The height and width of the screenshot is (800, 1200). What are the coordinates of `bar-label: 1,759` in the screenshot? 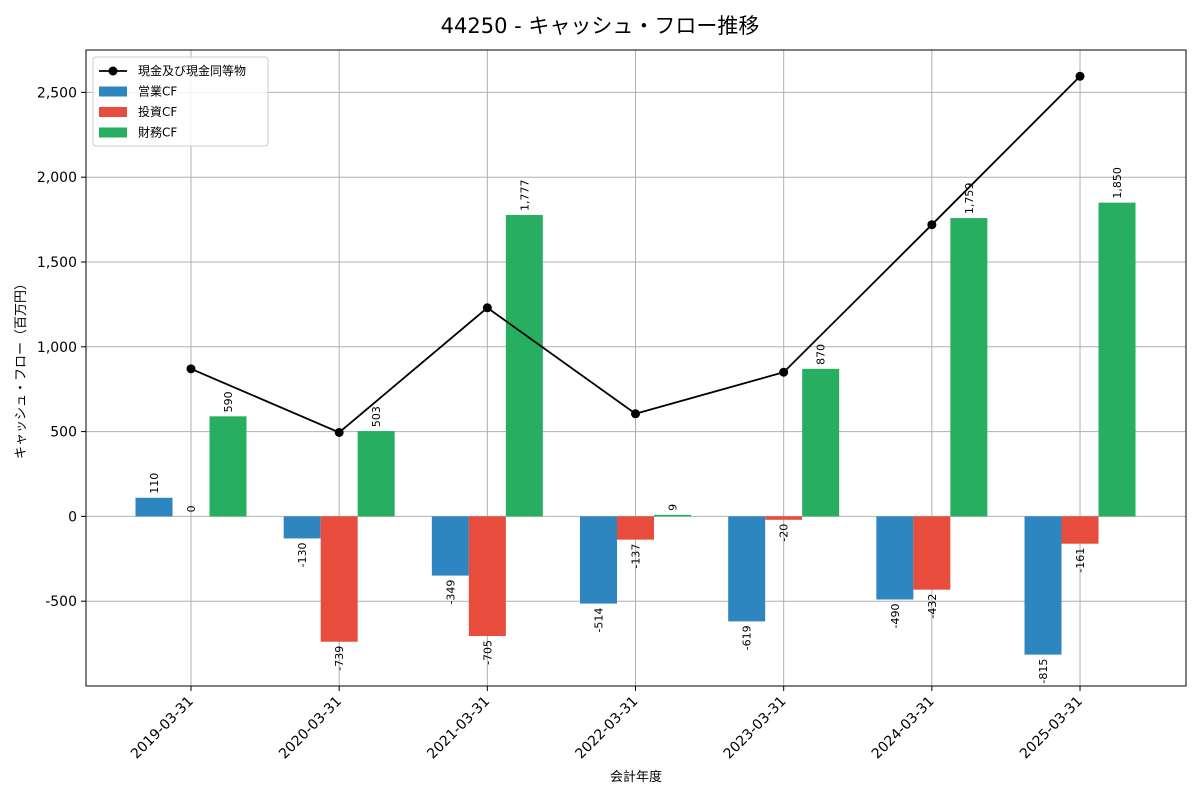 It's located at (969, 199).